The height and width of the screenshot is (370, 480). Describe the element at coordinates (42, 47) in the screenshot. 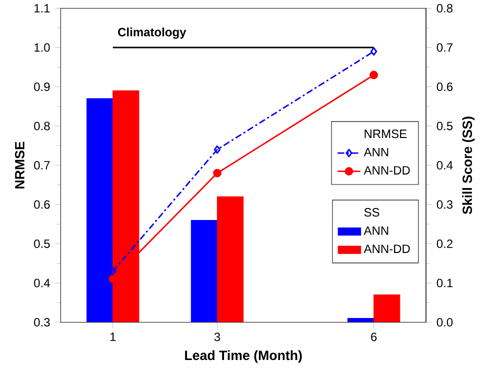

I see `y-tick-label: 1.0` at that location.